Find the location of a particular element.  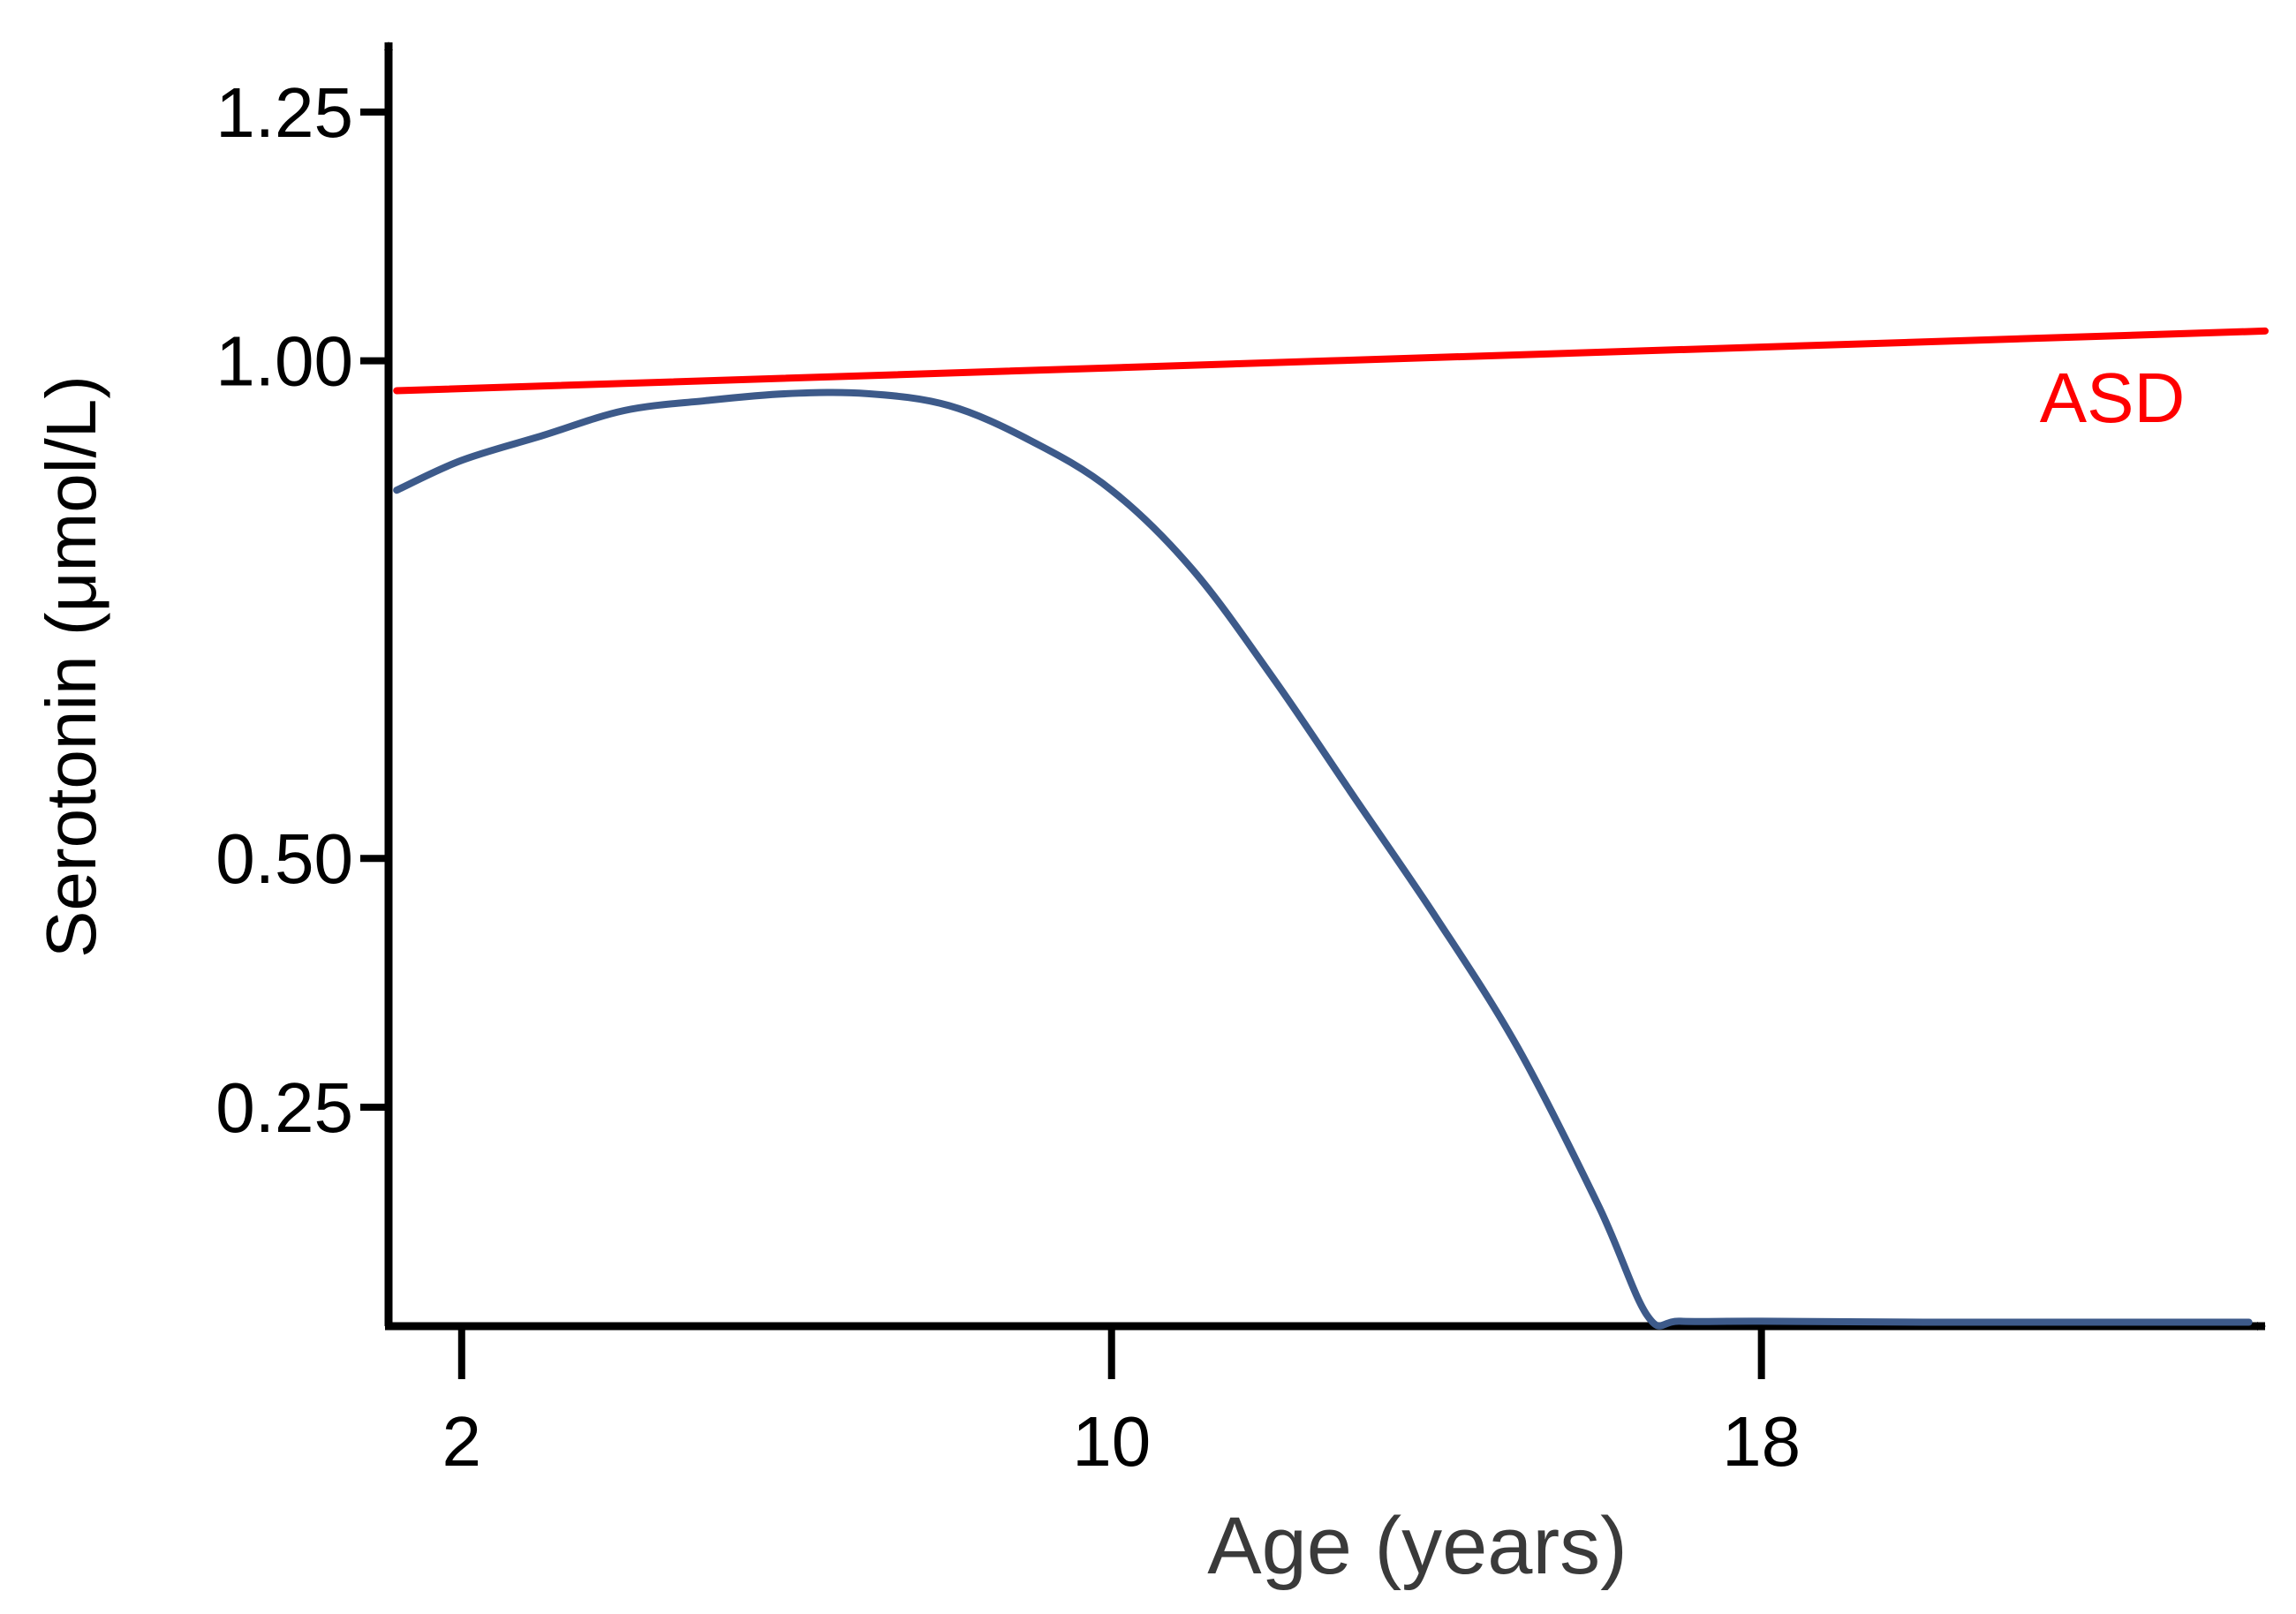

series-line-asd is located at coordinates (1331, 361).